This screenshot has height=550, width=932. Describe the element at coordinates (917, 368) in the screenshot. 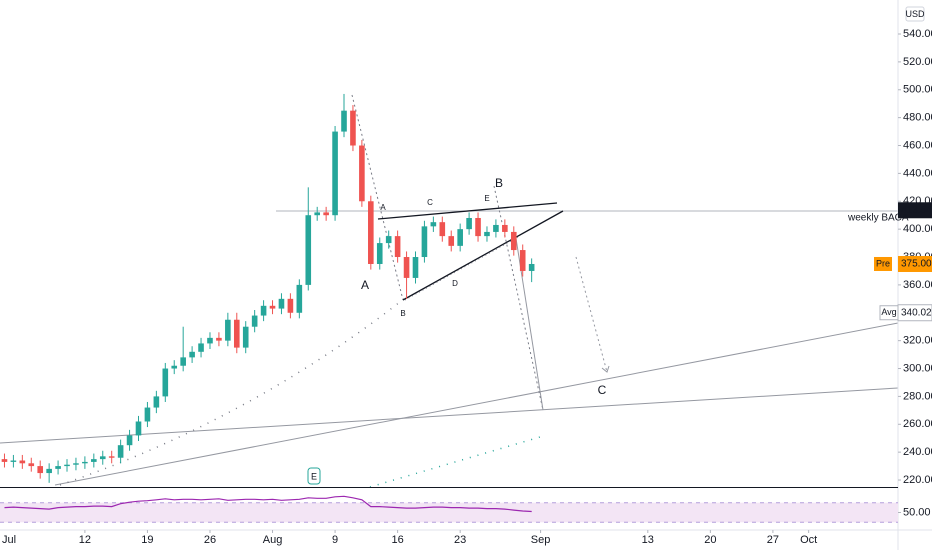

I see `y-tick-label: 300.00` at that location.